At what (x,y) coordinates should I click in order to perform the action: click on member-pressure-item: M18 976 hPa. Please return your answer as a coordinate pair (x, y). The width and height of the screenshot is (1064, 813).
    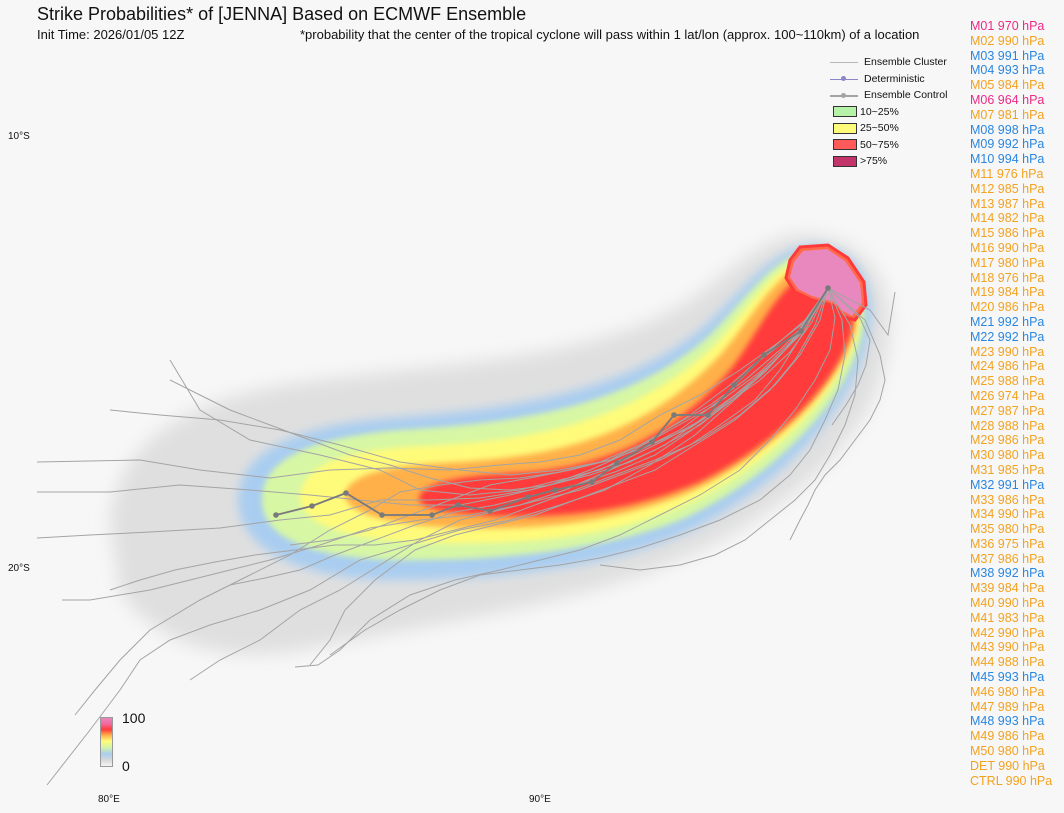
    Looking at the image, I should click on (1007, 277).